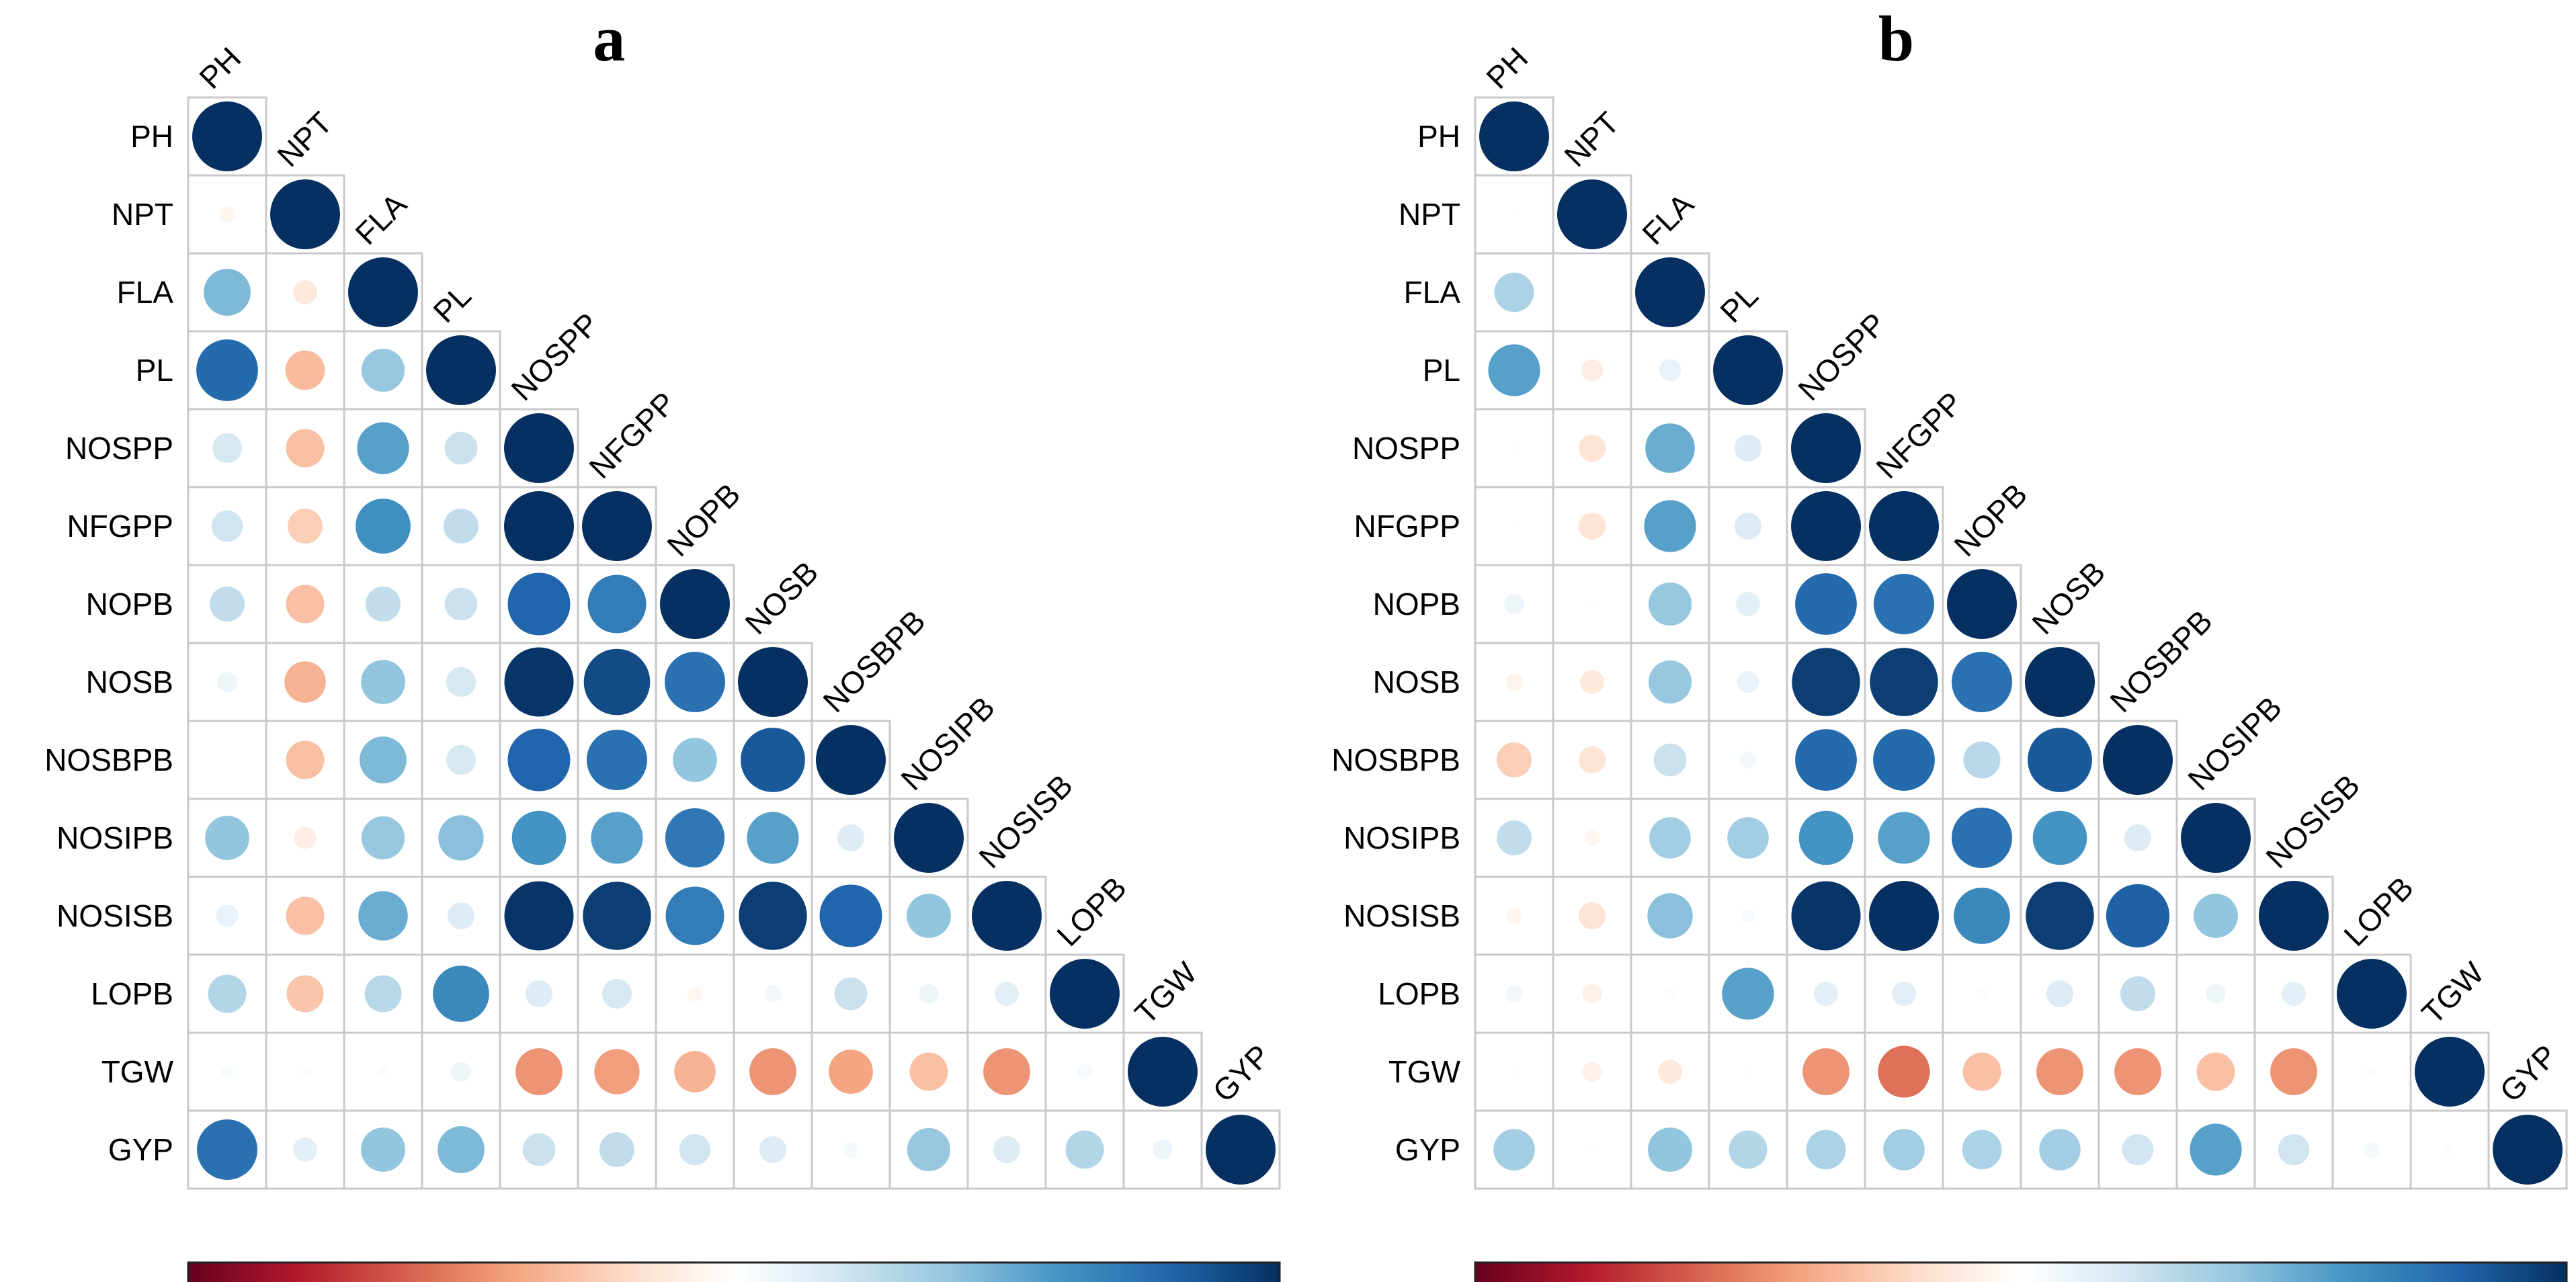  What do you see at coordinates (1402, 915) in the screenshot?
I see `row-label-nosisb: NOSISB` at bounding box center [1402, 915].